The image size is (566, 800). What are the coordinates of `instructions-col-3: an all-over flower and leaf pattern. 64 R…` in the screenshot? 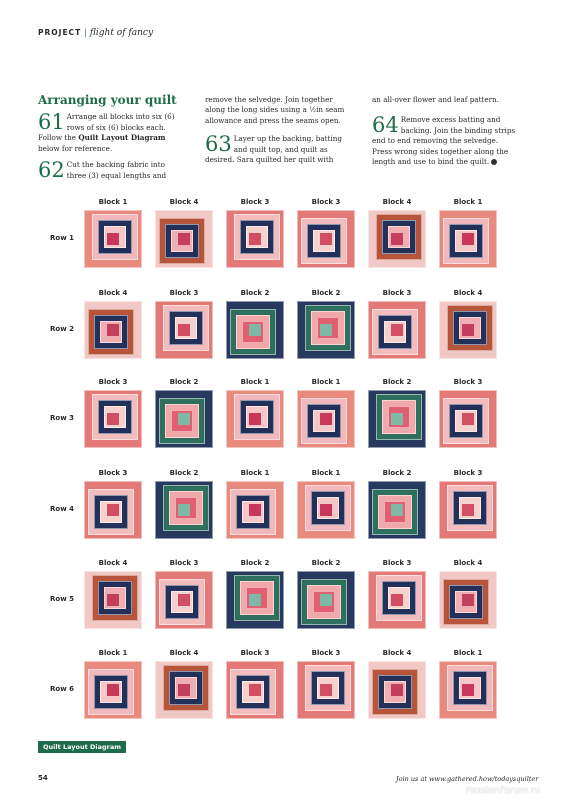 It's located at (444, 131).